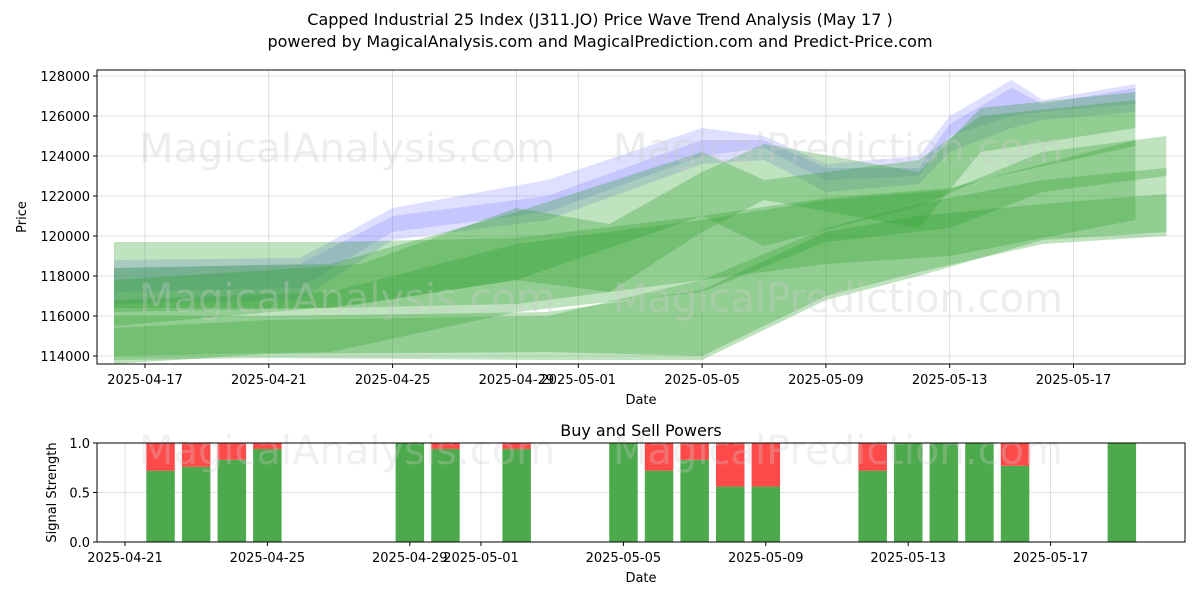  What do you see at coordinates (579, 380) in the screenshot?
I see `price-x-tick-label: 2025-05-01` at bounding box center [579, 380].